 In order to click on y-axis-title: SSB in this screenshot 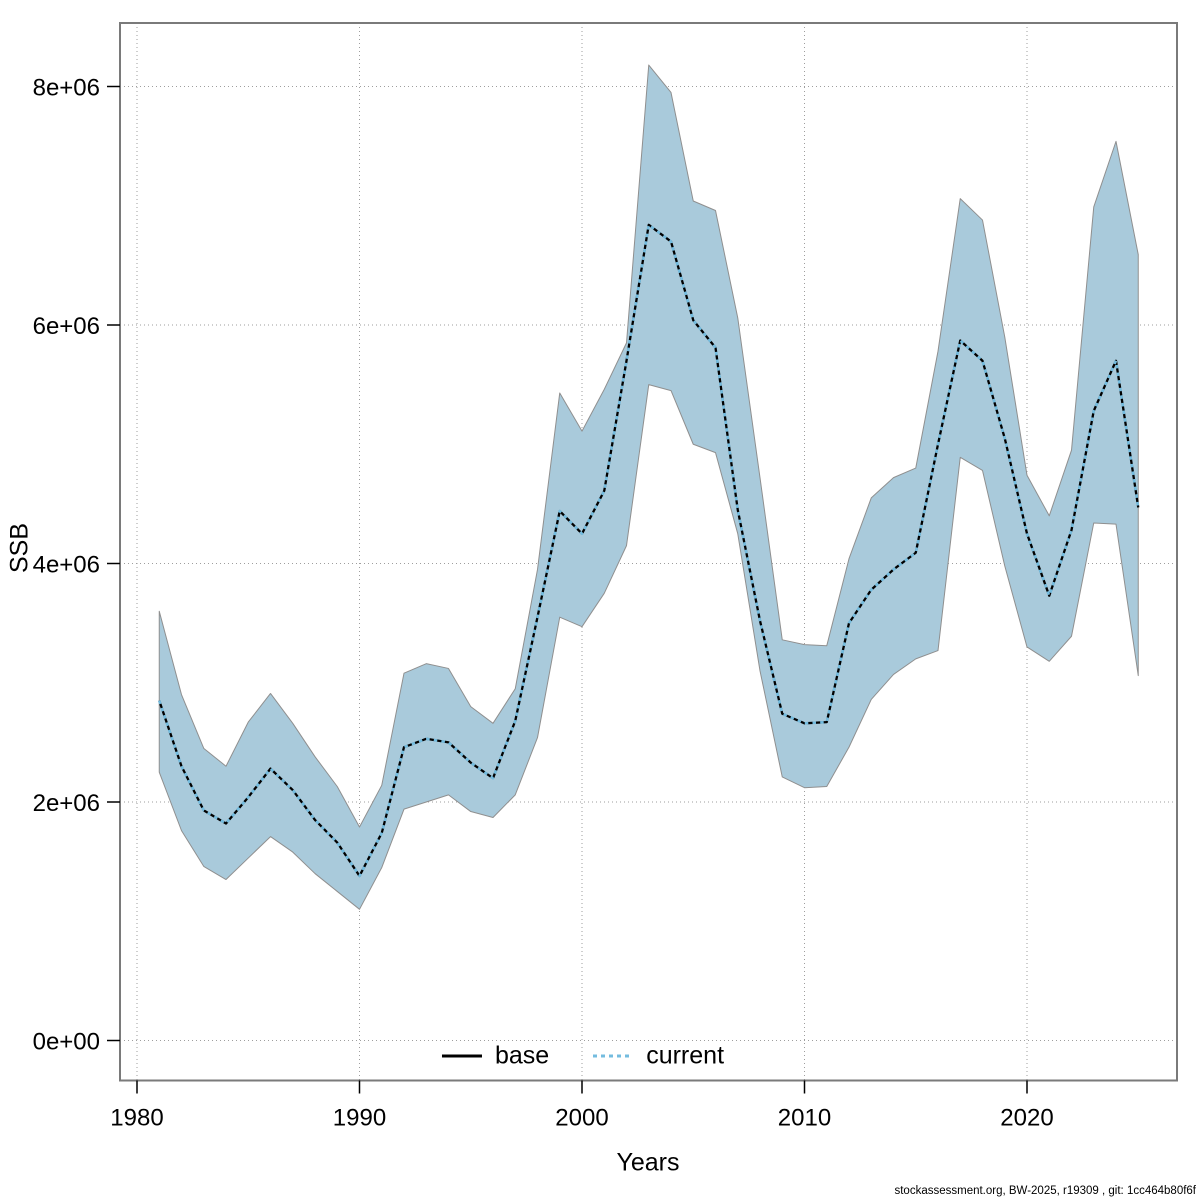, I will do `click(19, 548)`.